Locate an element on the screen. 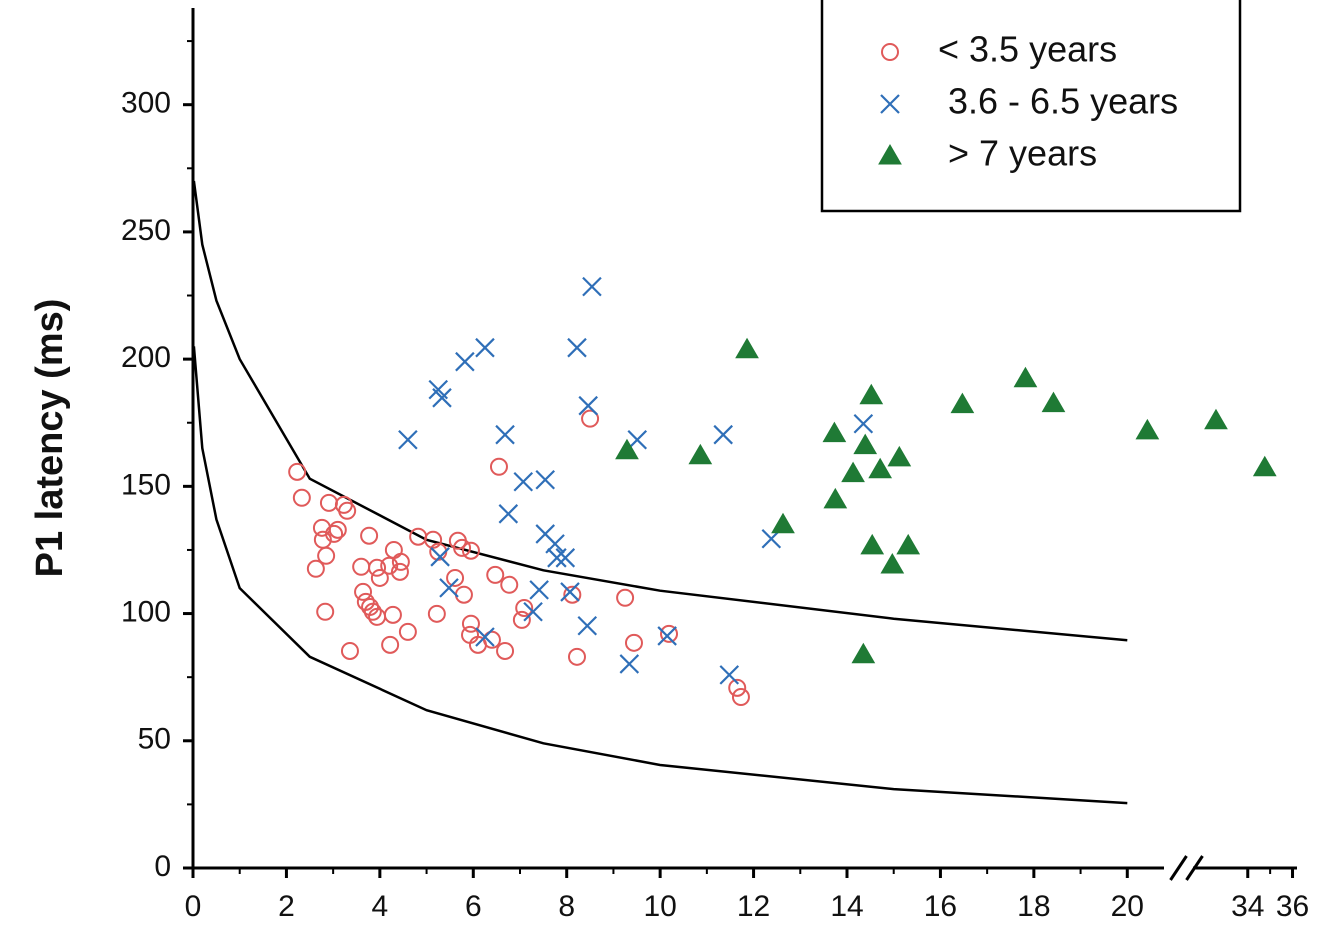 The width and height of the screenshot is (1328, 929). y-tick-label: 250 is located at coordinates (146, 230).